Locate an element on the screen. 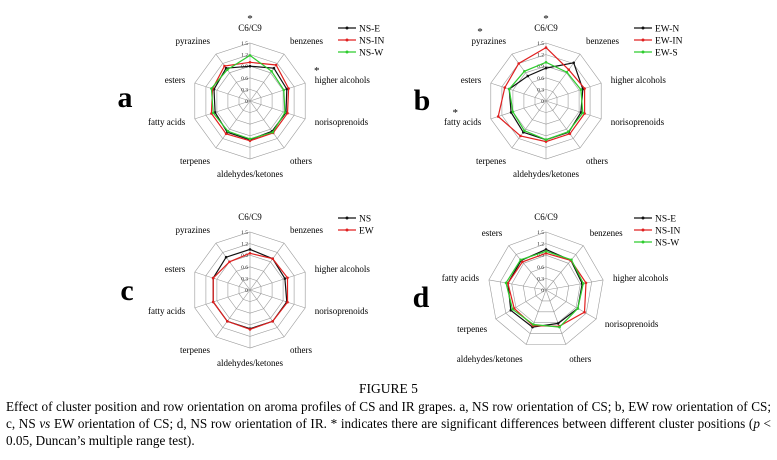  axis-label: aldehydes/ketones is located at coordinates (250, 363).